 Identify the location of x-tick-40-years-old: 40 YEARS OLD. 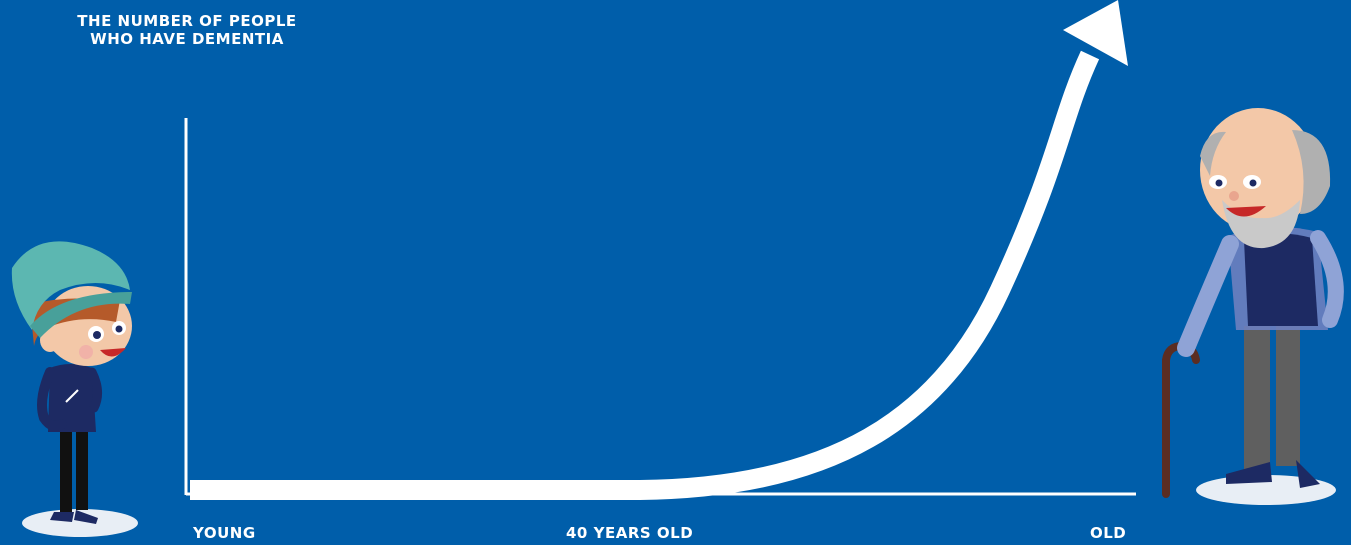
(630, 533).